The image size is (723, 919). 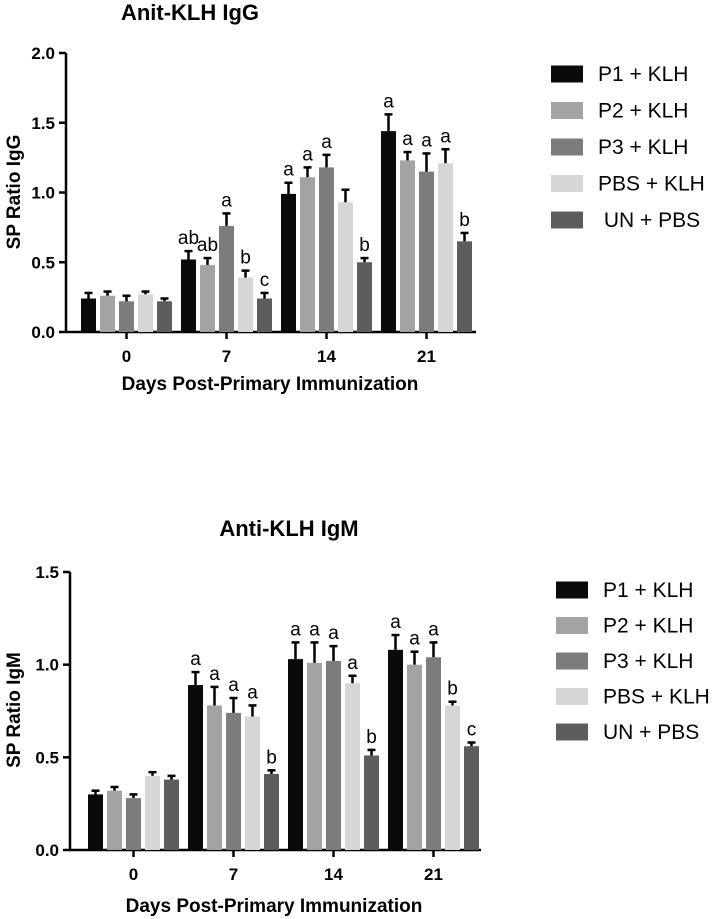 I want to click on igg-x-tick-label: 21, so click(x=426, y=356).